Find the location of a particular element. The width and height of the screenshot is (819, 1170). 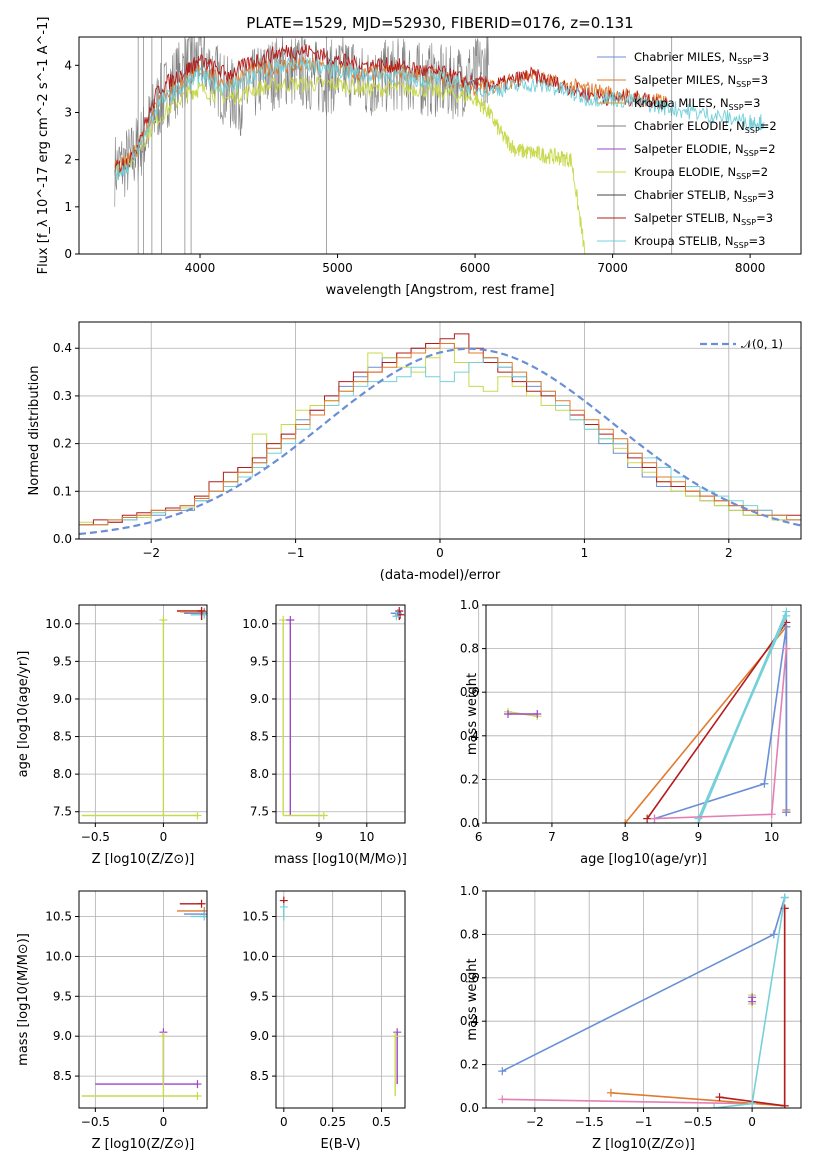

plot-area-mass_z is located at coordinates (144, 1000).